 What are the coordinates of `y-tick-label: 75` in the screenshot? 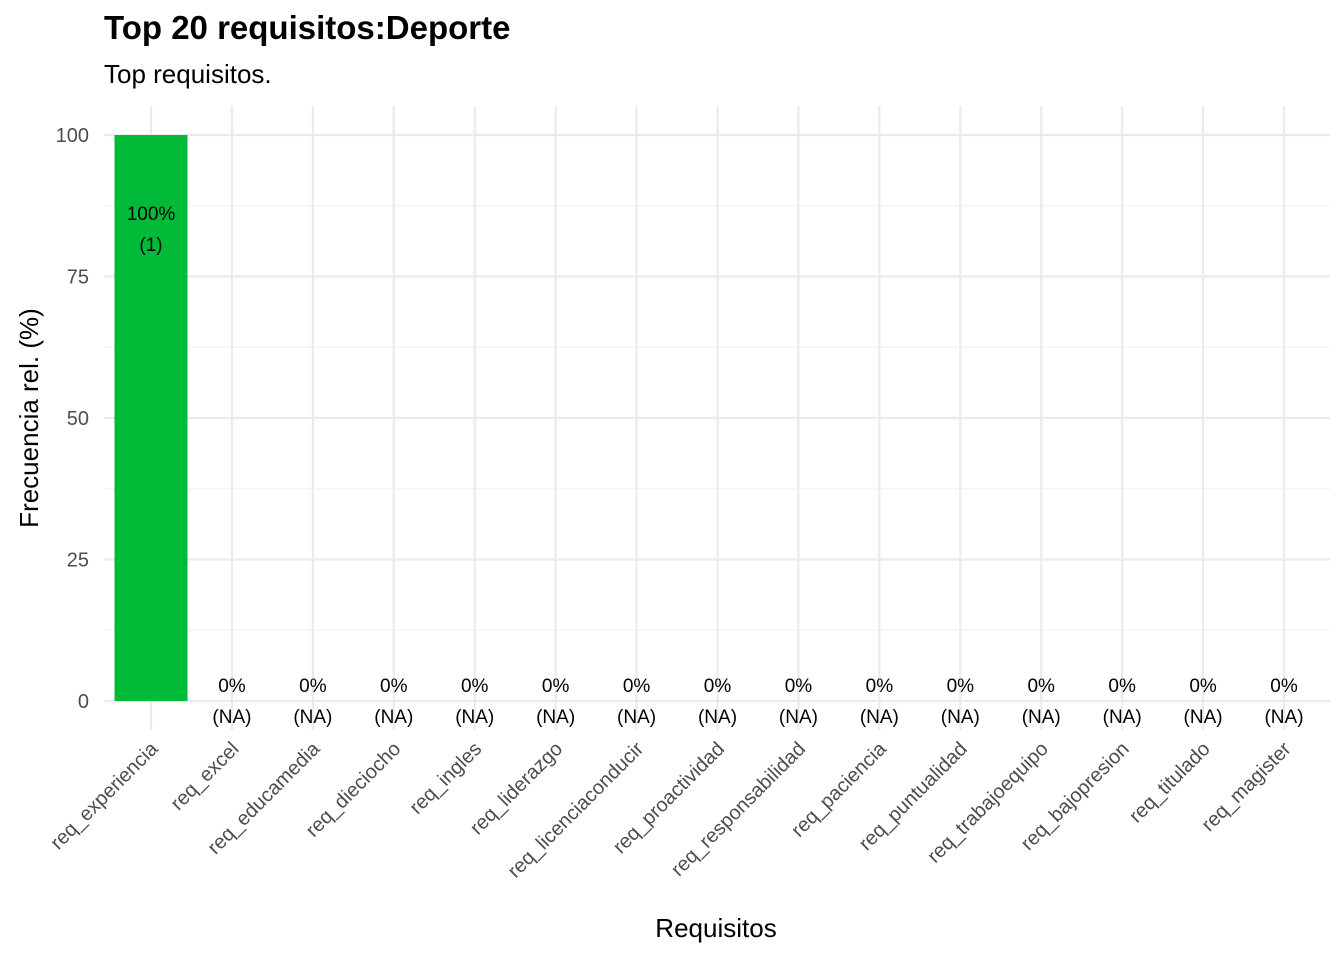 It's located at (78, 278).